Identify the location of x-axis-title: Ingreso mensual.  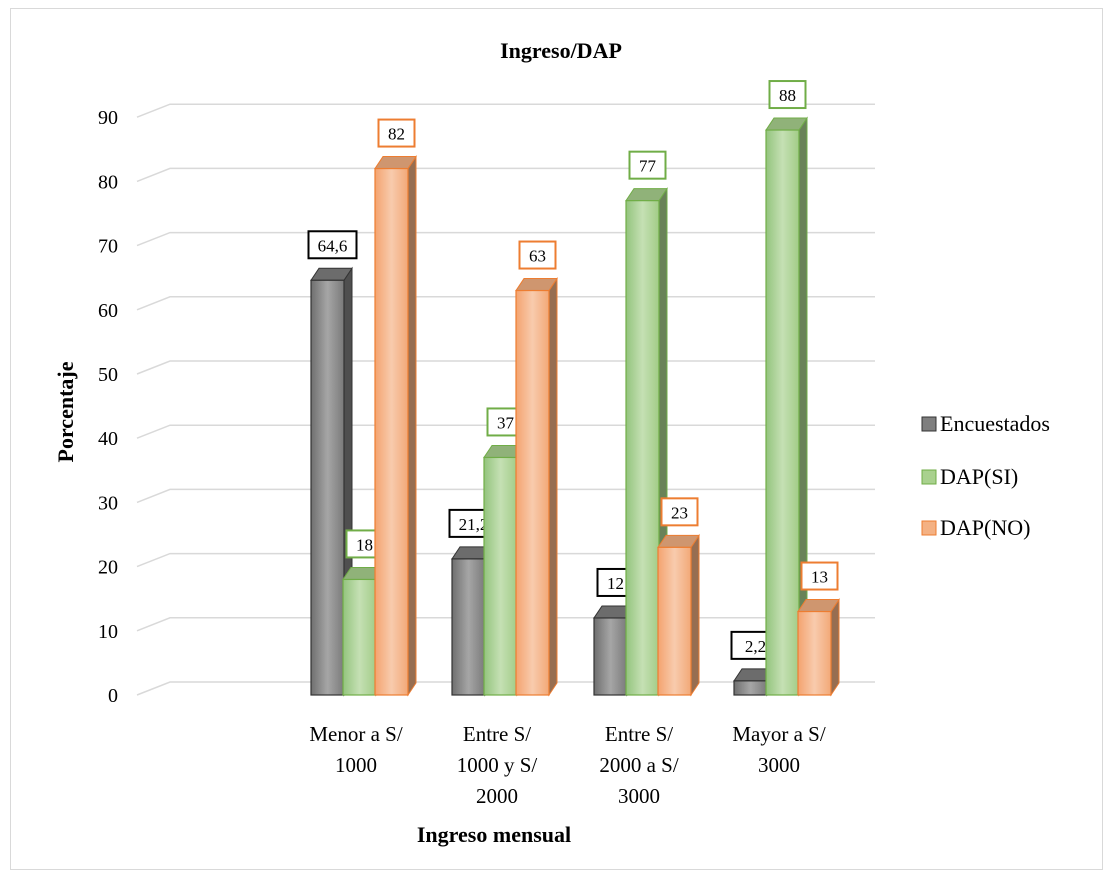
(494, 834).